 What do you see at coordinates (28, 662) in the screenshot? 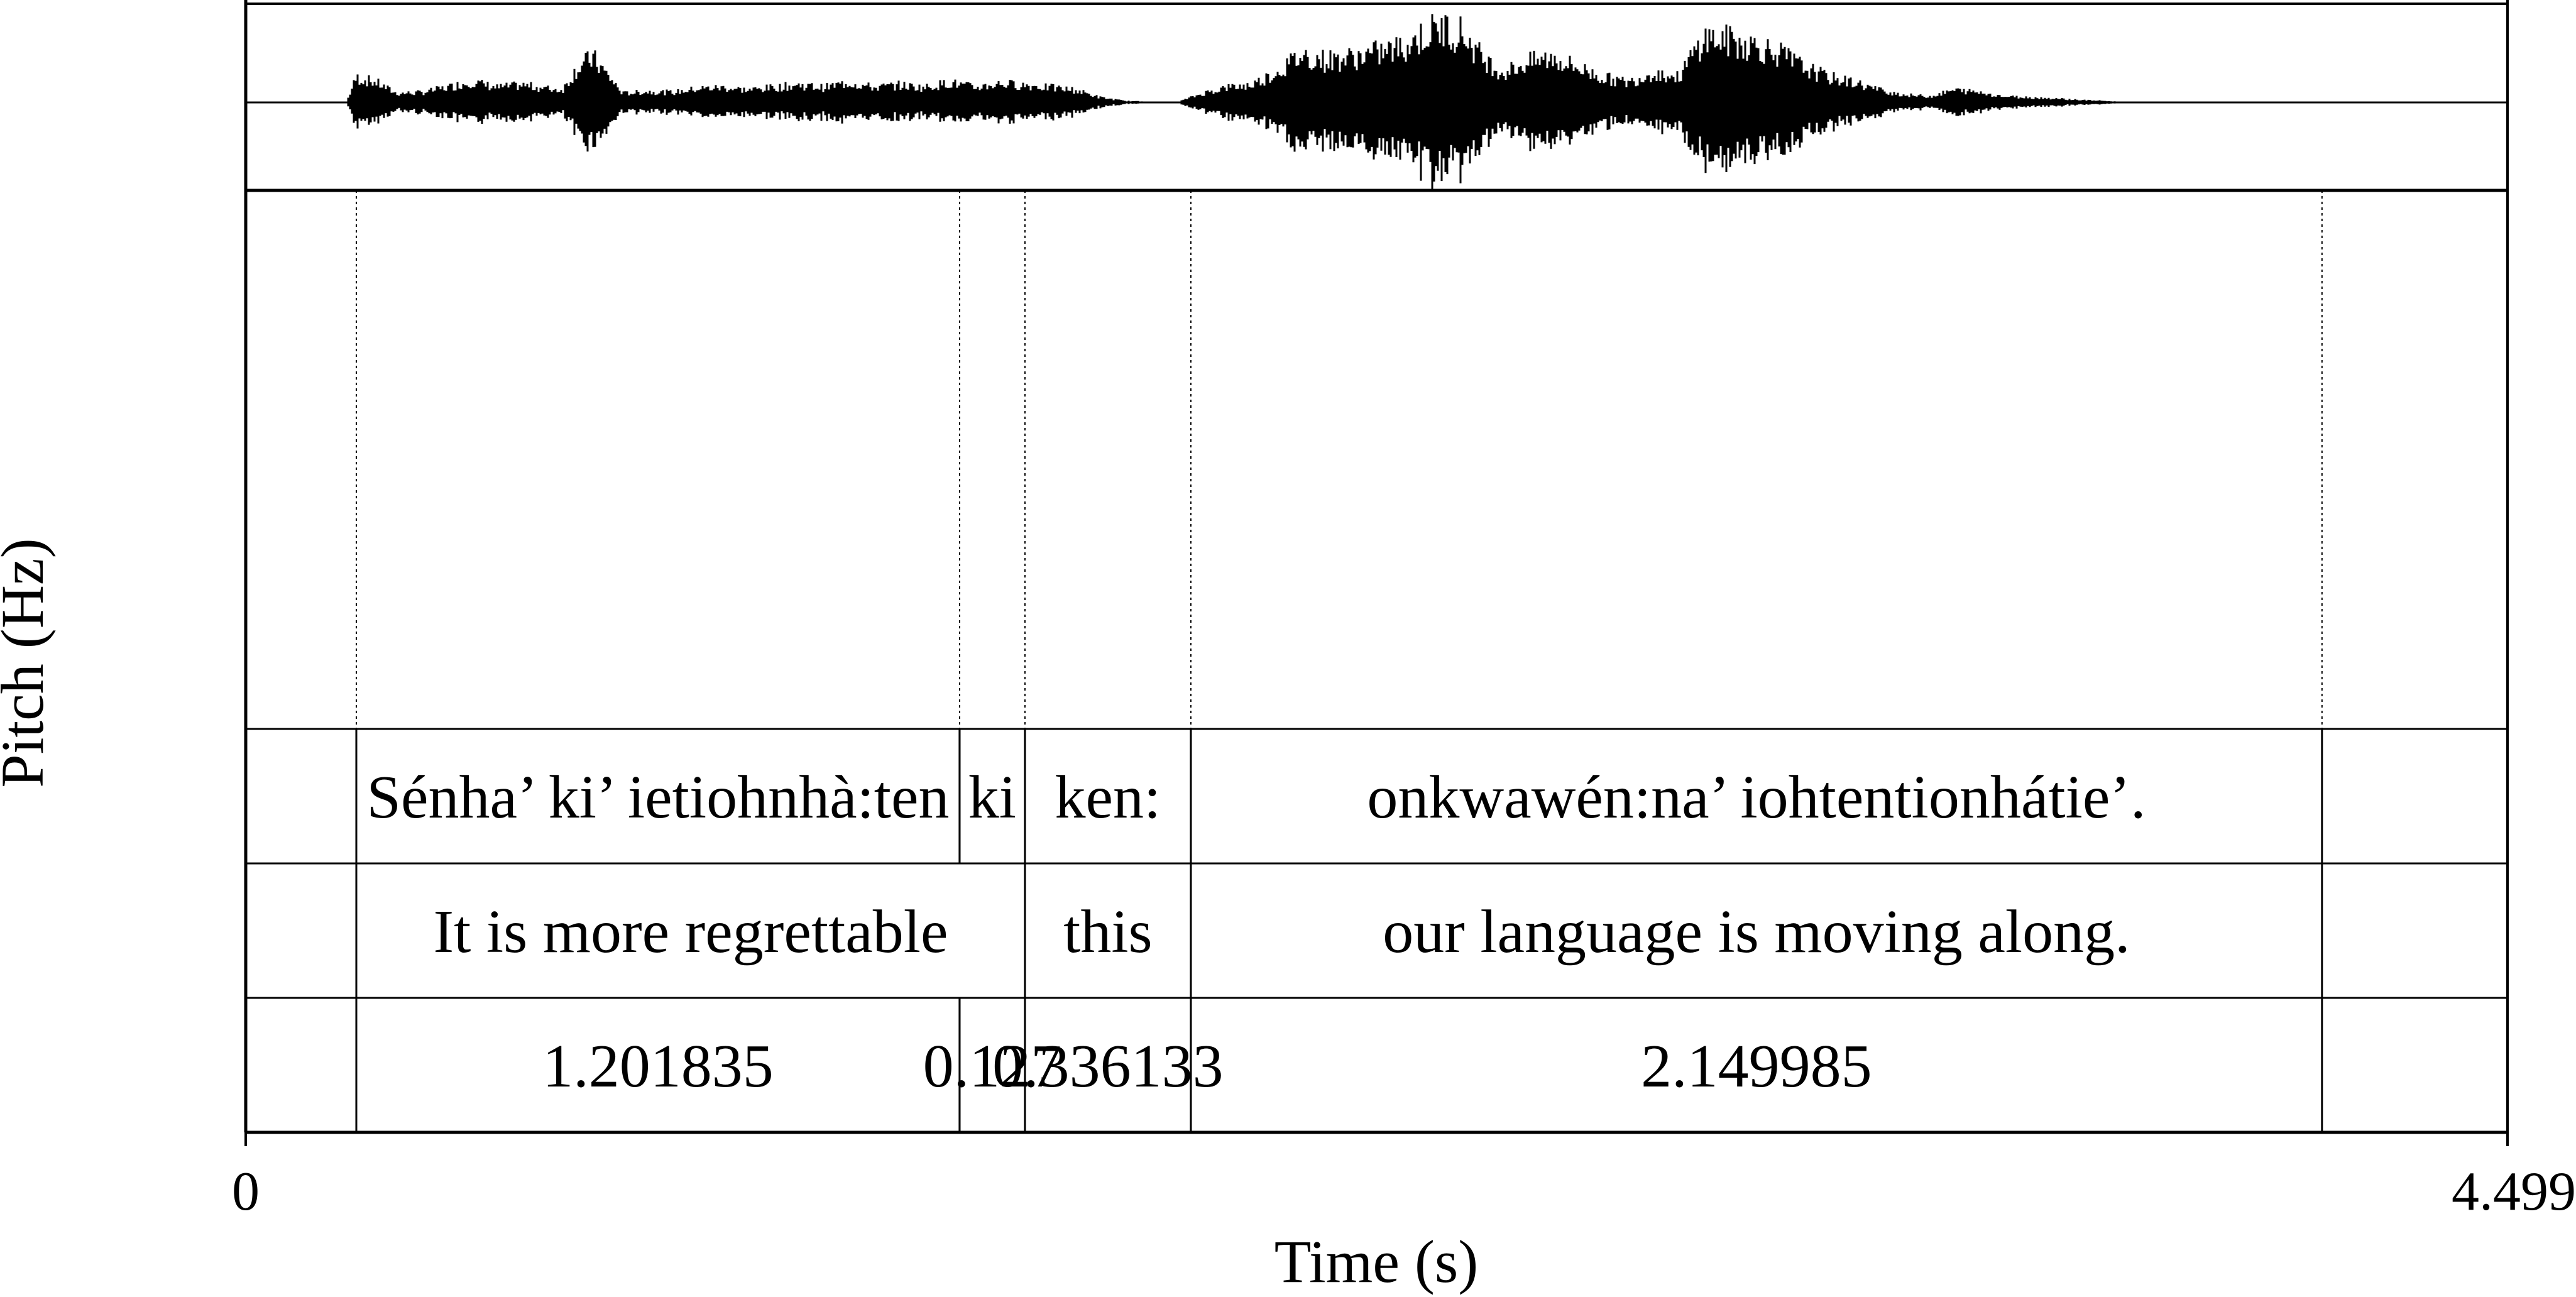
I see `y-axis-label: Pitch (Hz)` at bounding box center [28, 662].